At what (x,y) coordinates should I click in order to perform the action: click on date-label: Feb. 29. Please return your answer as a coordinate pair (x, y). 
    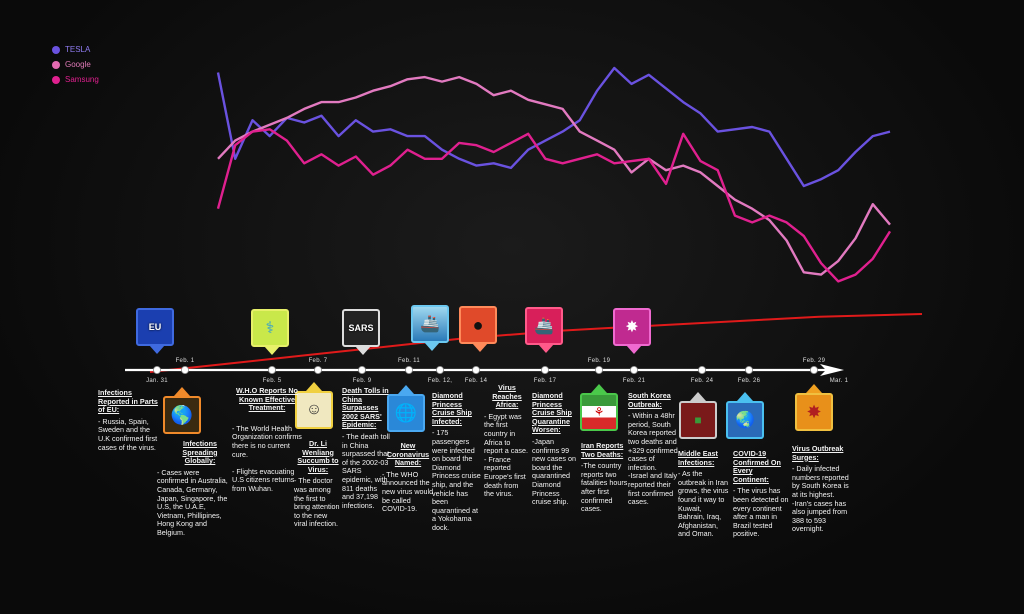
    Looking at the image, I should click on (814, 361).